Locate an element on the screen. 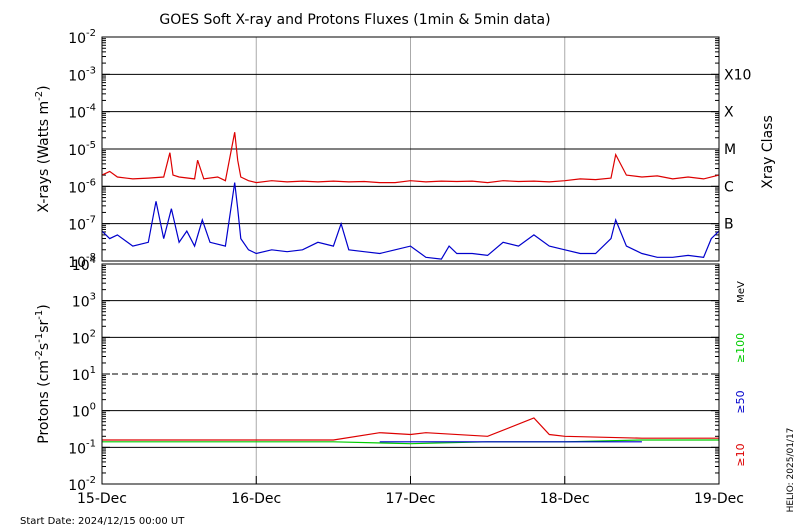  xray-y-tick-label: 10⁻⁶ is located at coordinates (82, 186).